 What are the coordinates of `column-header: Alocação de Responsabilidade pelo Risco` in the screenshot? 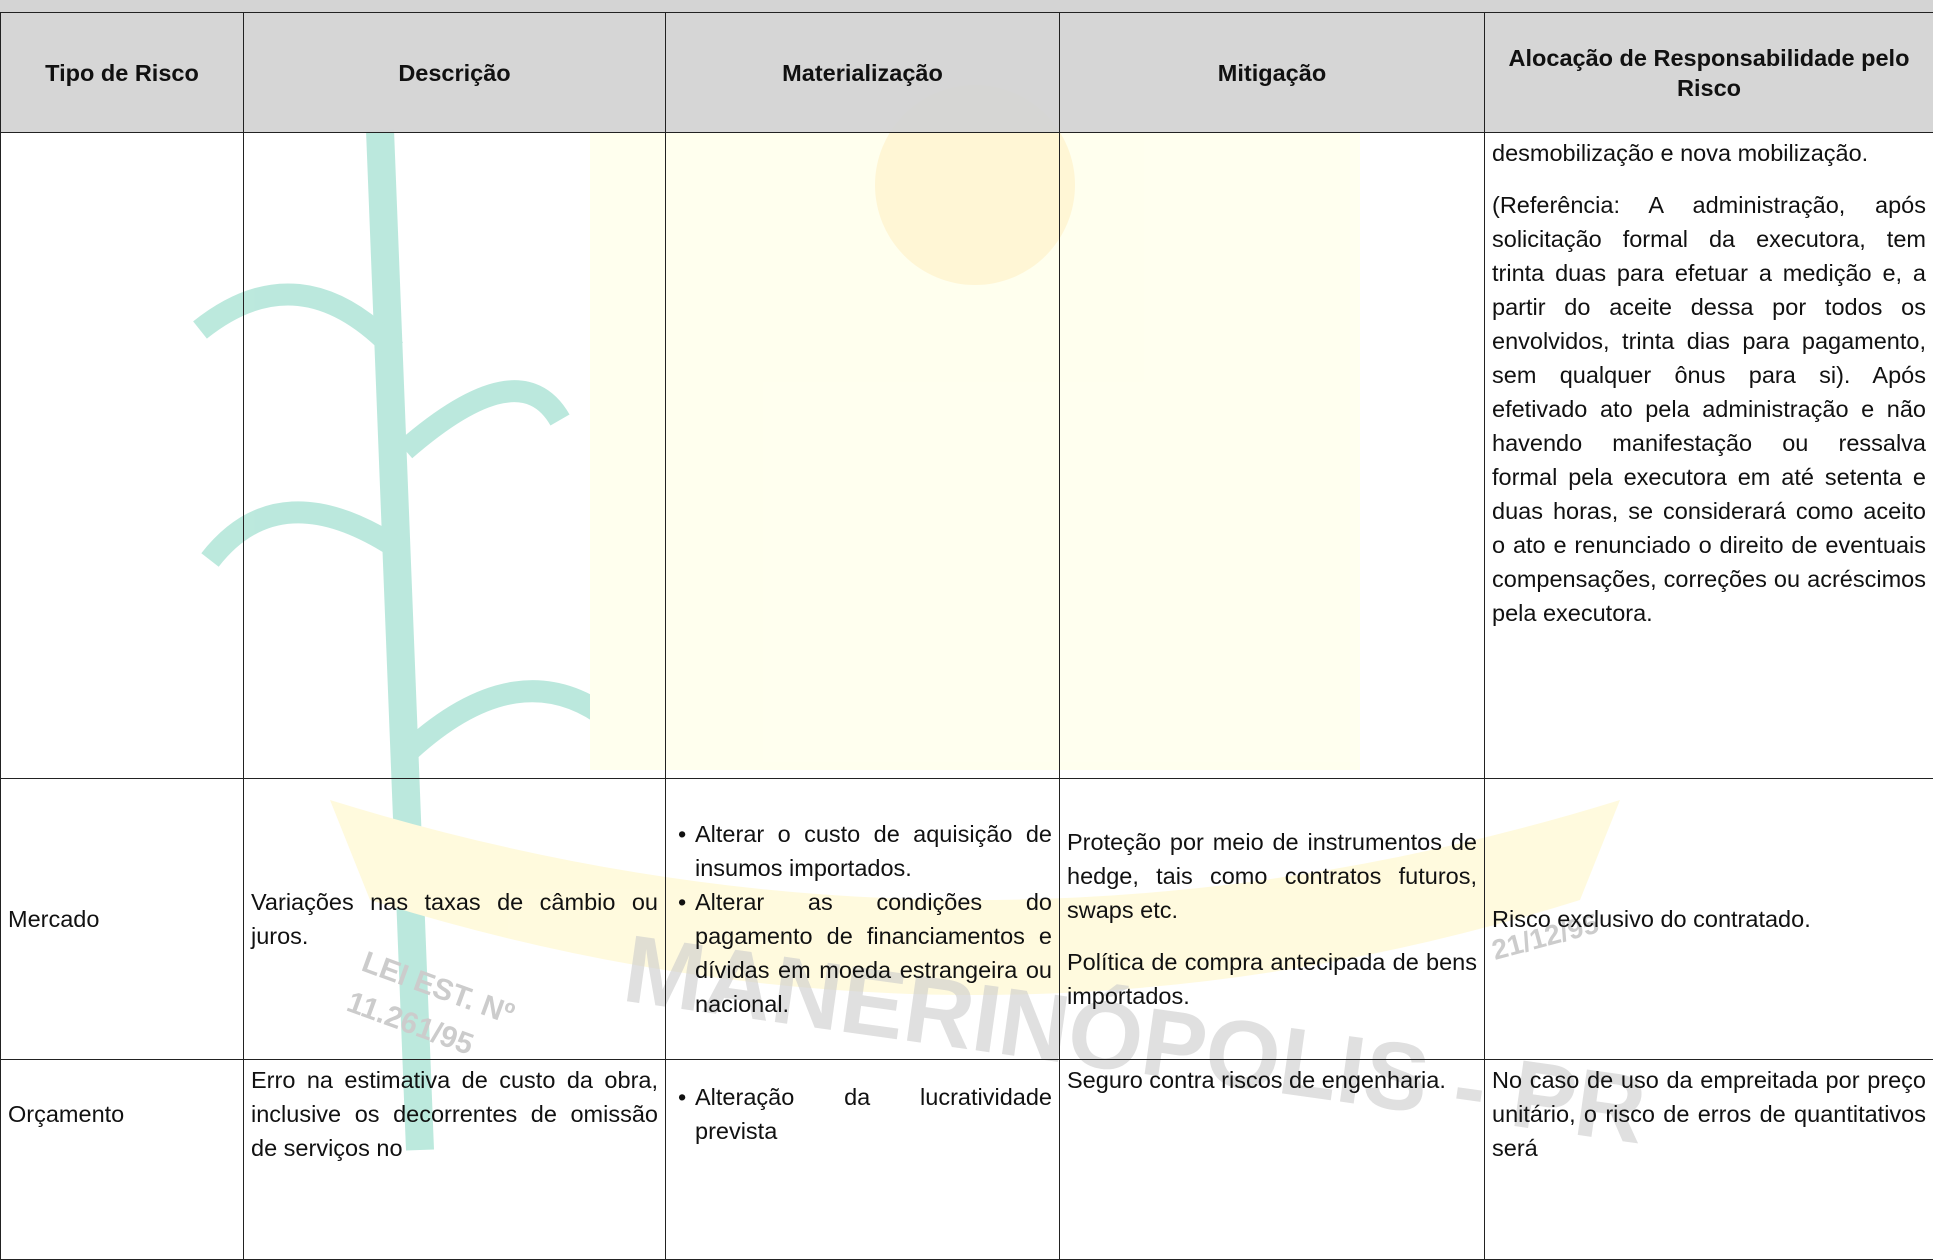 It's located at (1709, 73).